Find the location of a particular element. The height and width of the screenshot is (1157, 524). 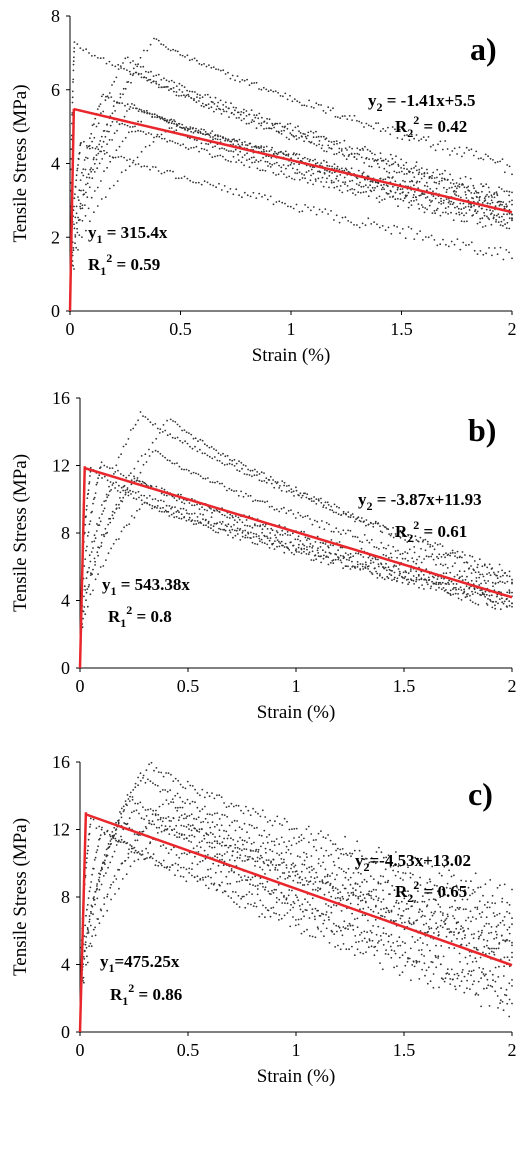

x-tick-label: 0.5 is located at coordinates (188, 686).